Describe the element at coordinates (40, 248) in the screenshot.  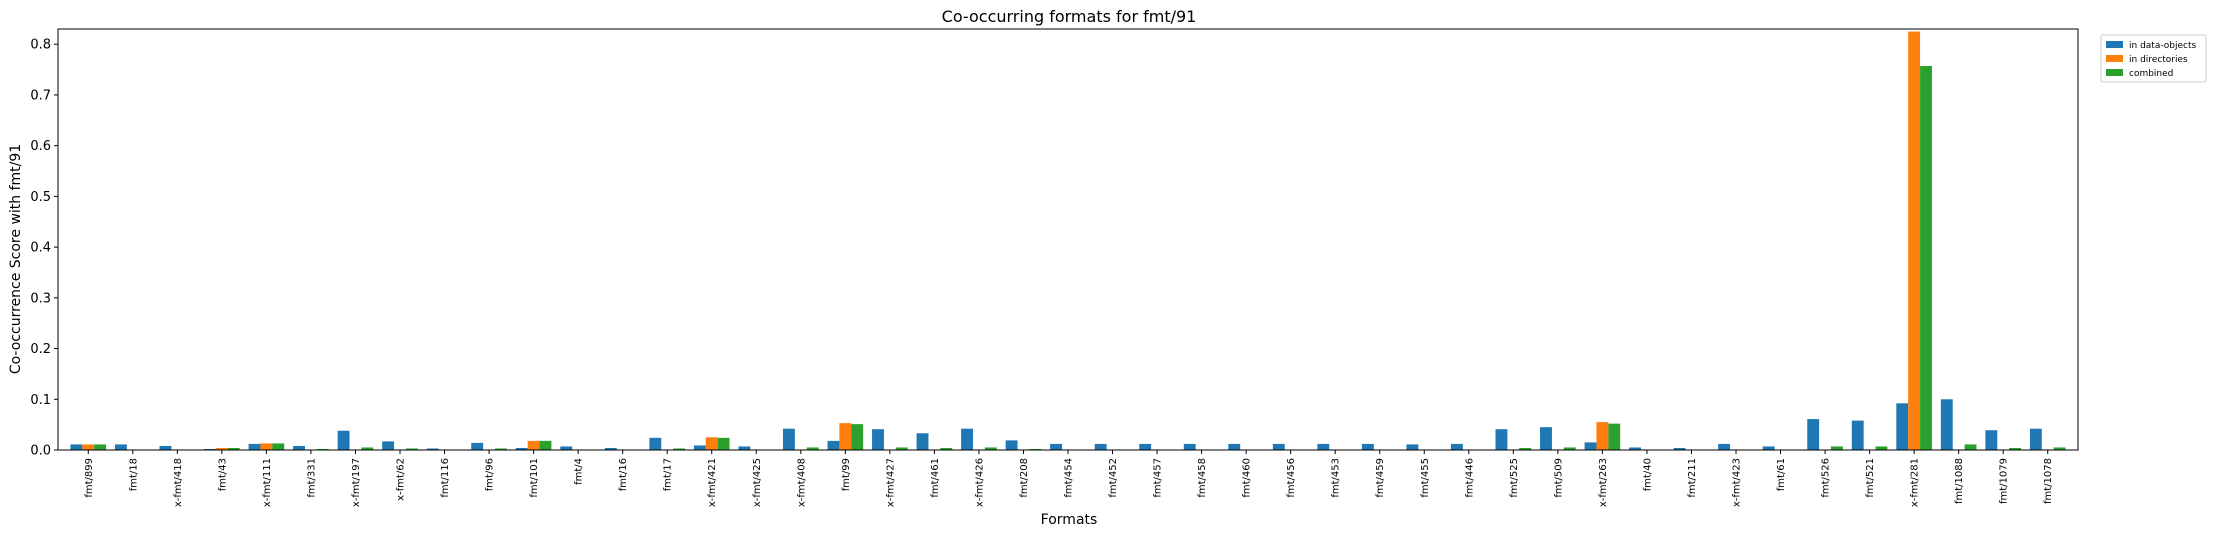
I see `y-tick-label: 0.4` at that location.